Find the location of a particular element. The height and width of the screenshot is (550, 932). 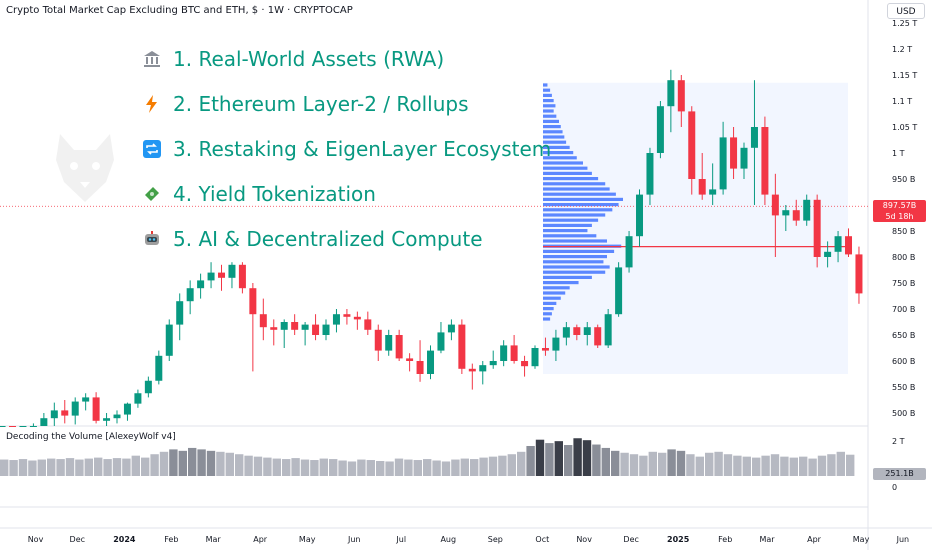

x-tick-label: Dec is located at coordinates (77, 539).